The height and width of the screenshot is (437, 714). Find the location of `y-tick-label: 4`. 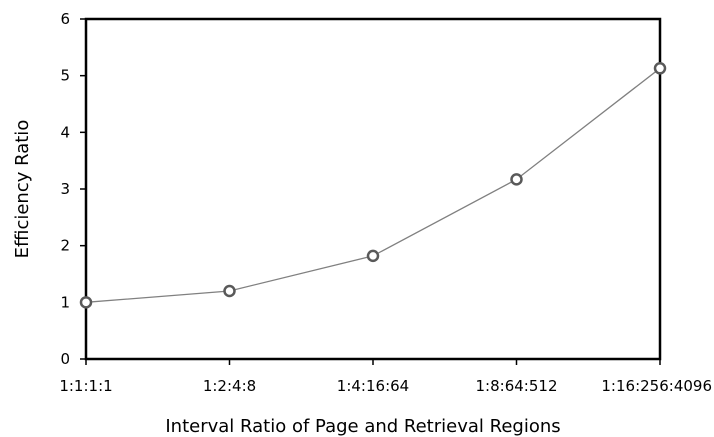

y-tick-label: 4 is located at coordinates (65, 132).